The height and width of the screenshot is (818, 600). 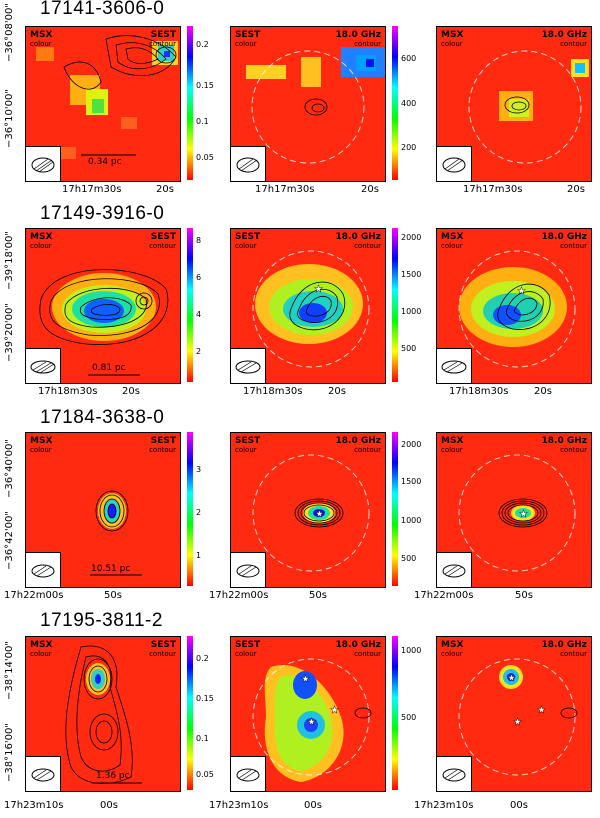 What do you see at coordinates (514, 510) in the screenshot?
I see `row-2-panel-3: ★ MSX colour 18.0 GHz contour` at bounding box center [514, 510].